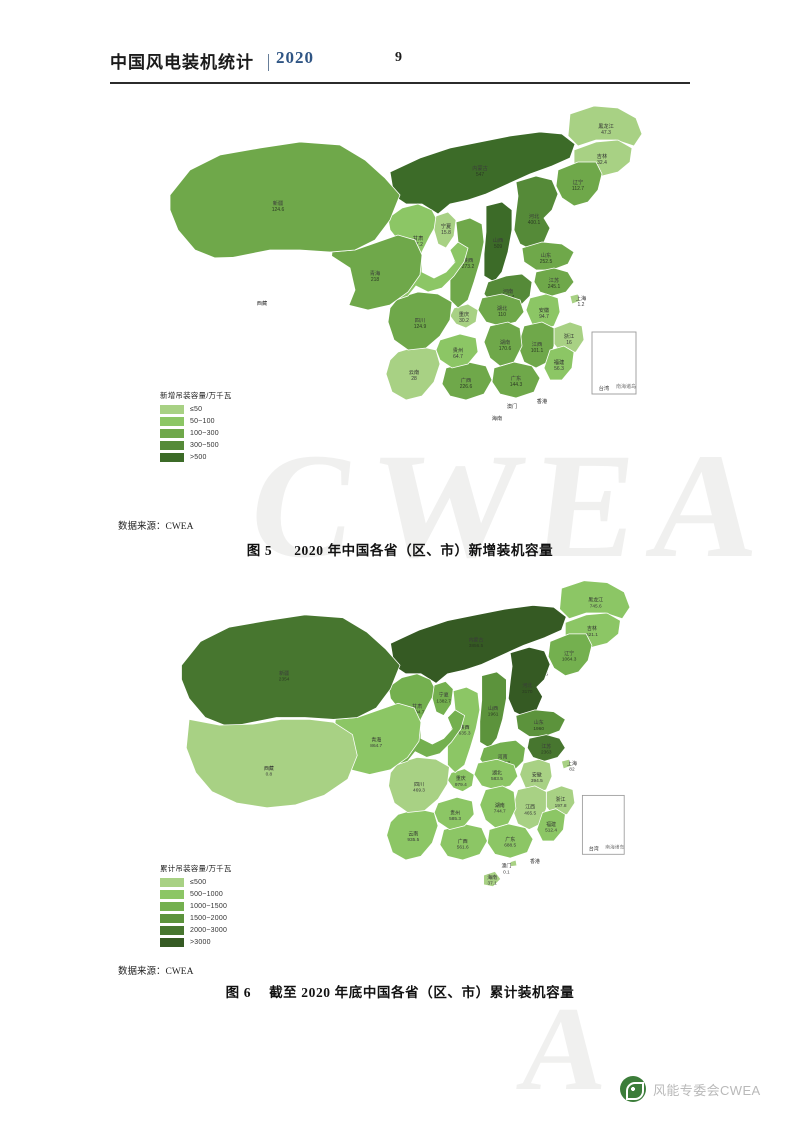 This screenshot has height=1131, width=800. I want to click on province-西藏: 西藏, so click(265, 298).